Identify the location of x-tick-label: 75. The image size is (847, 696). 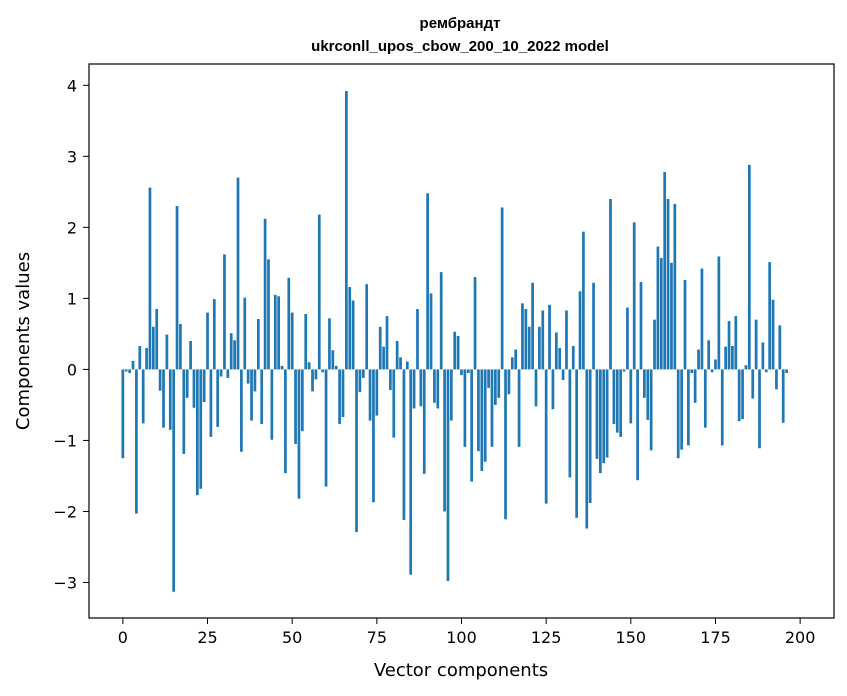
(377, 637).